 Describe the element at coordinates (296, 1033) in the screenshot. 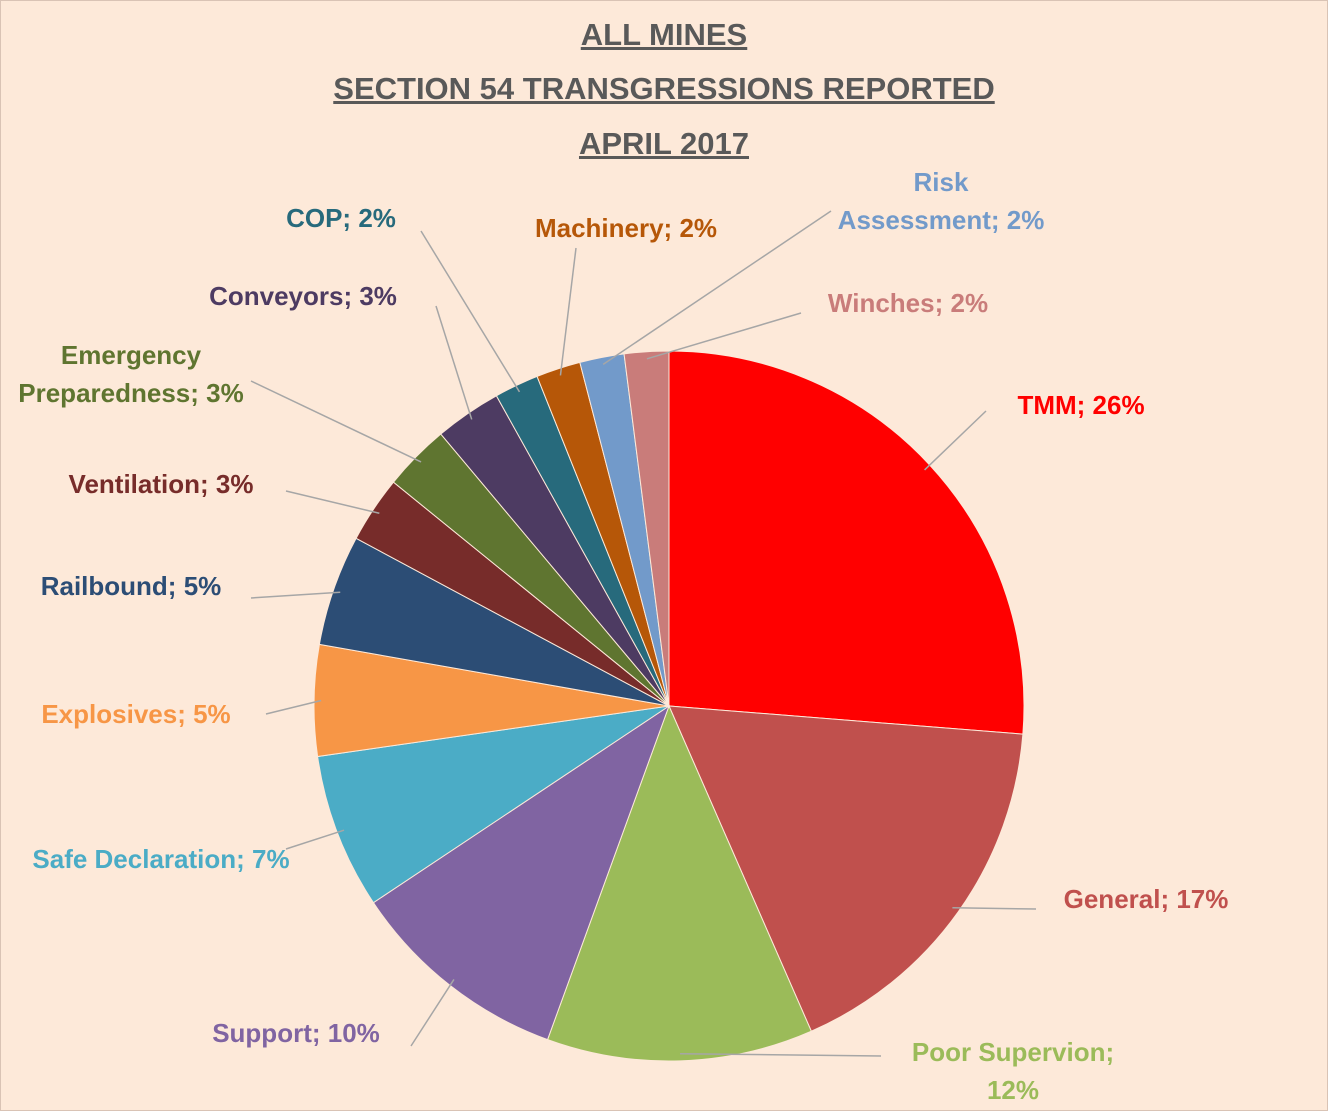

I see `data-label: Support; 10%` at that location.